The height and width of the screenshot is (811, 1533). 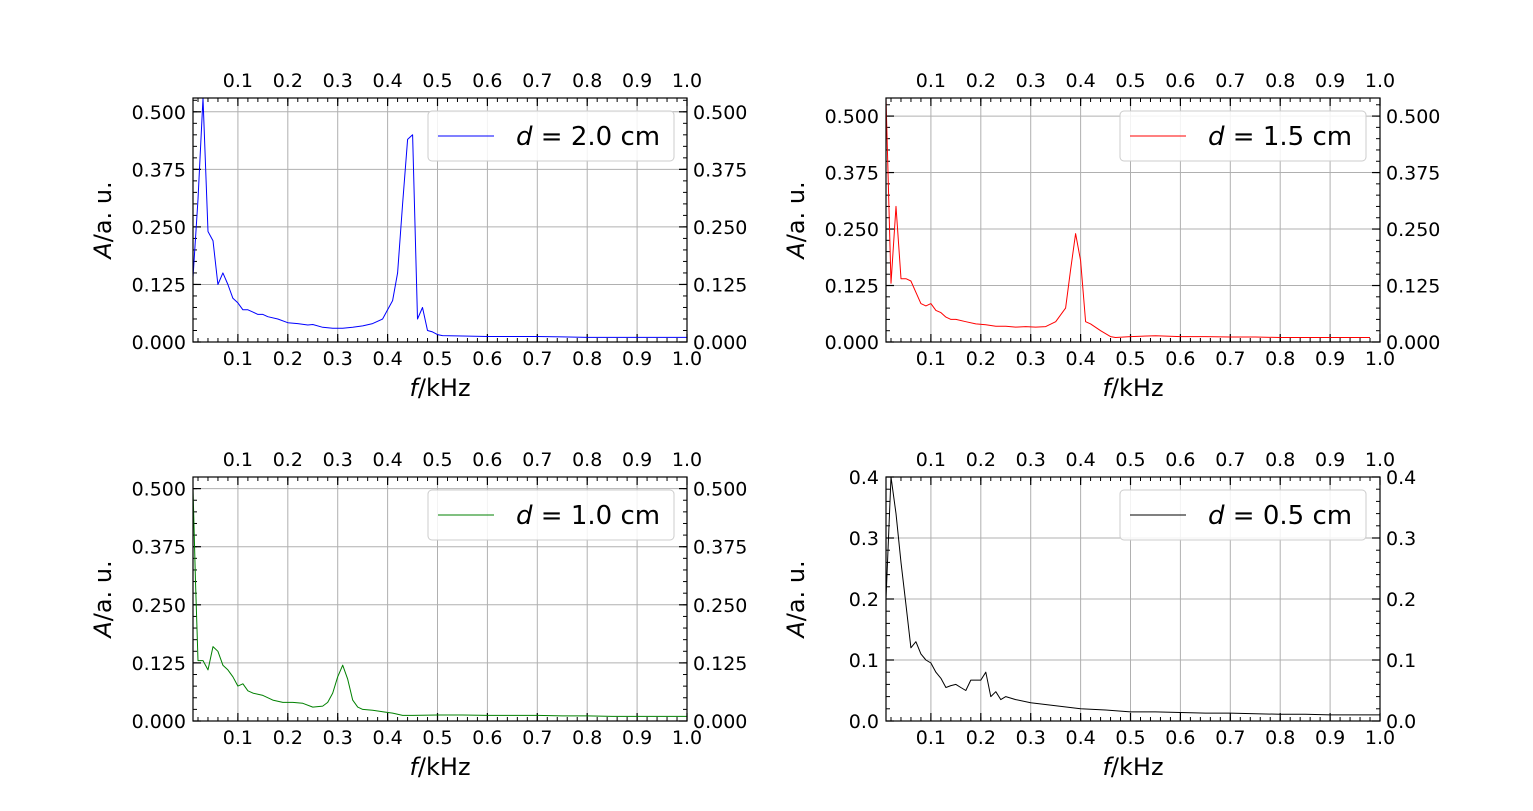 What do you see at coordinates (1413, 117) in the screenshot?
I see `chart-2-y2-tick-label: 0.500` at bounding box center [1413, 117].